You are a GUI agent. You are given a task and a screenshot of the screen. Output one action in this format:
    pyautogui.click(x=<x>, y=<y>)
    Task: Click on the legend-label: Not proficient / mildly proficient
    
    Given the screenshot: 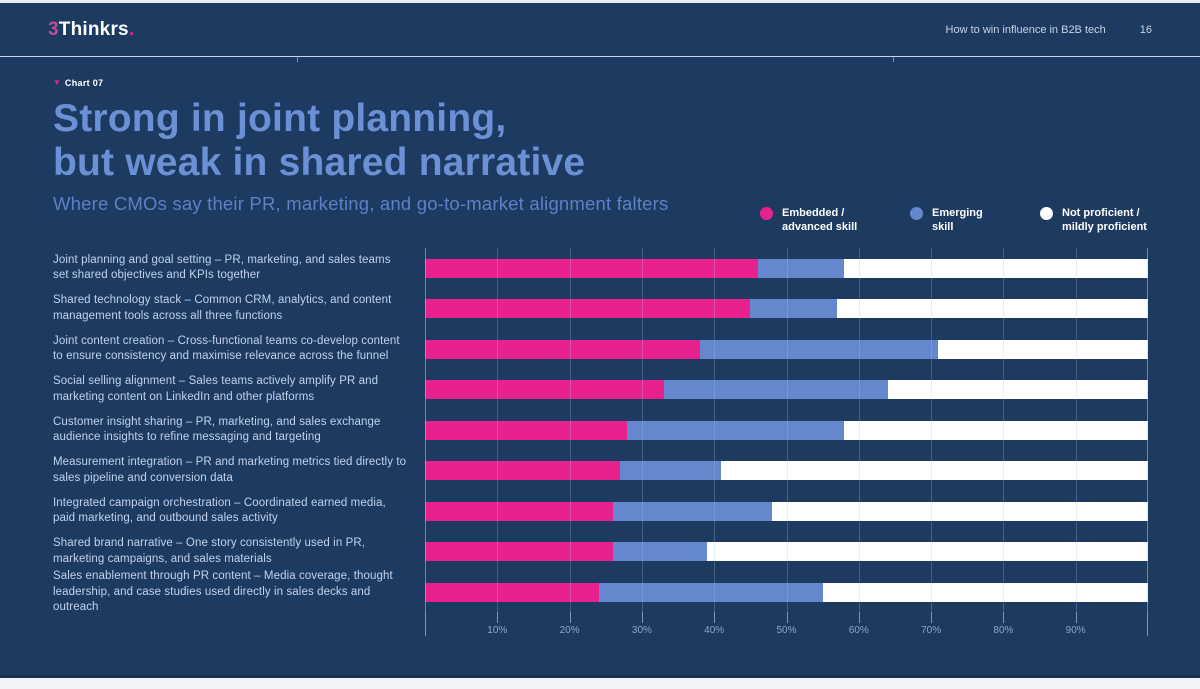 What is the action you would take?
    pyautogui.click(x=1104, y=220)
    